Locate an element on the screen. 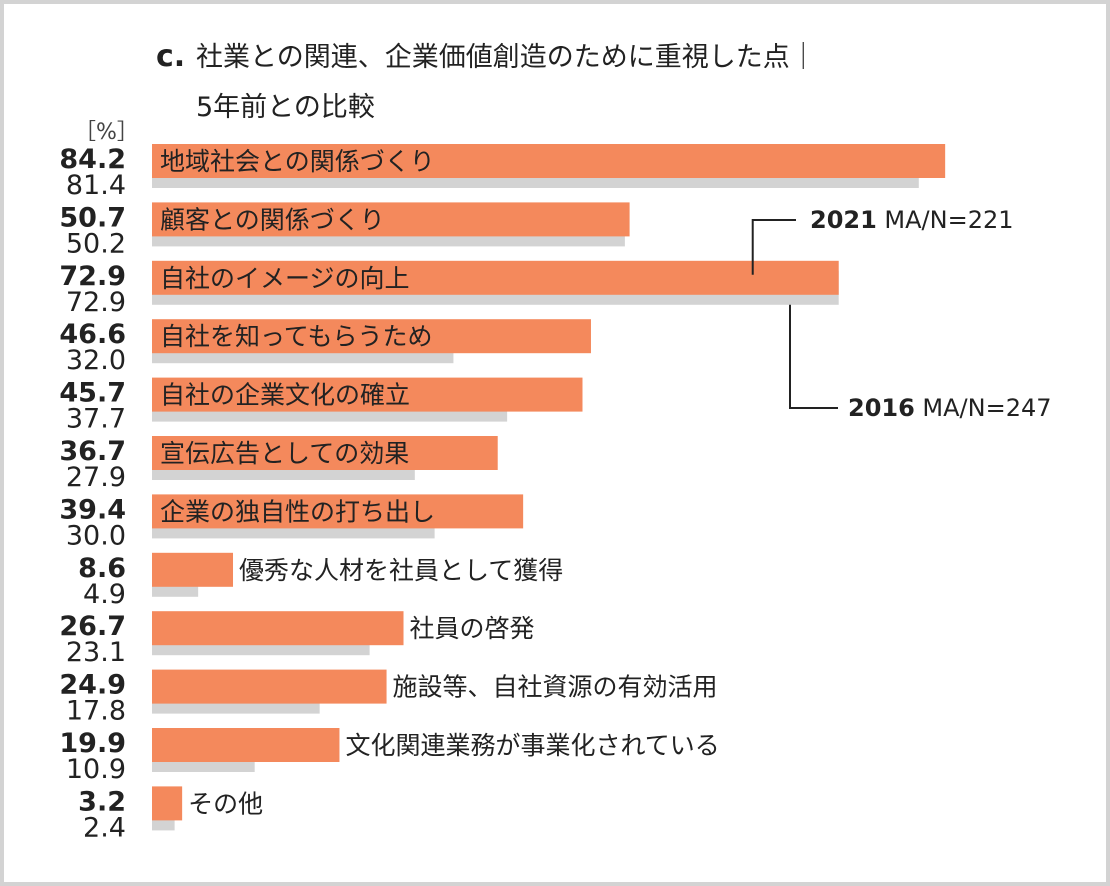 Image resolution: width=1110 pixels, height=886 pixels. value-2016-5: 37.7 is located at coordinates (96, 419).